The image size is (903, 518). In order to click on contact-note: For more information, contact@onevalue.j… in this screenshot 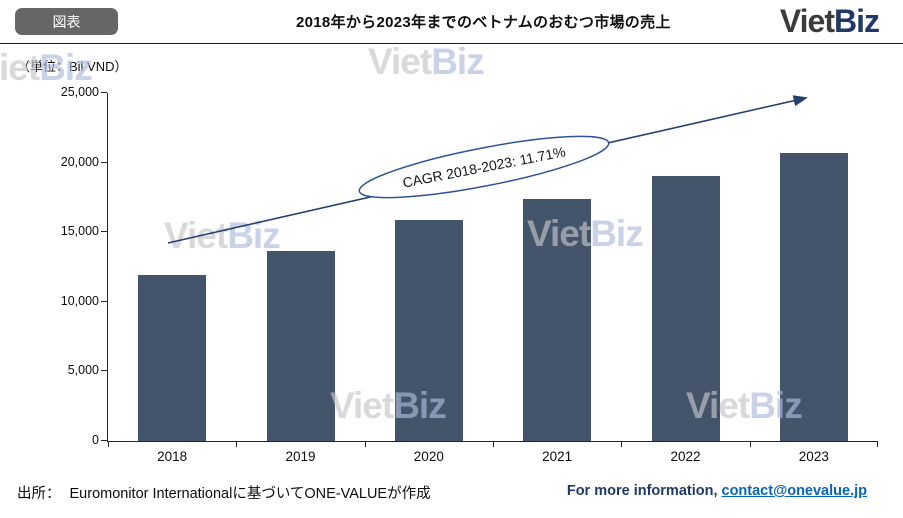, I will do `click(717, 491)`.